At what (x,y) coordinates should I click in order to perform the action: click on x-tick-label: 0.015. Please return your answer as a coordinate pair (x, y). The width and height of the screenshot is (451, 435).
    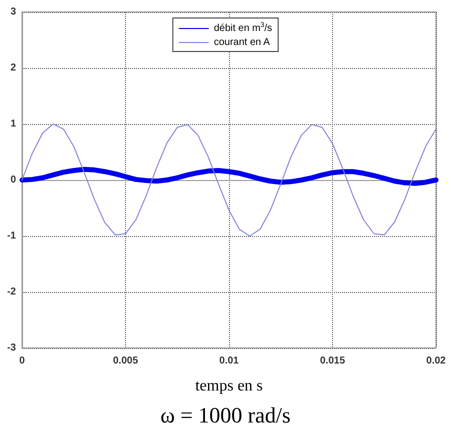
    Looking at the image, I should click on (333, 361).